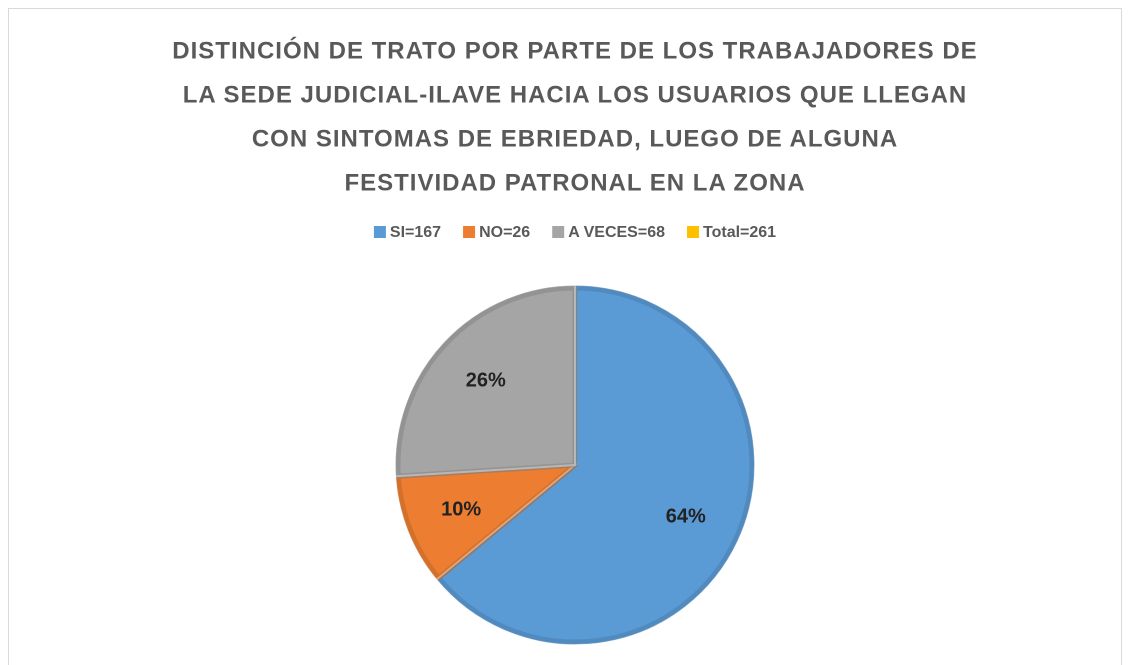  Describe the element at coordinates (461, 509) in the screenshot. I see `data-label: 10%` at that location.